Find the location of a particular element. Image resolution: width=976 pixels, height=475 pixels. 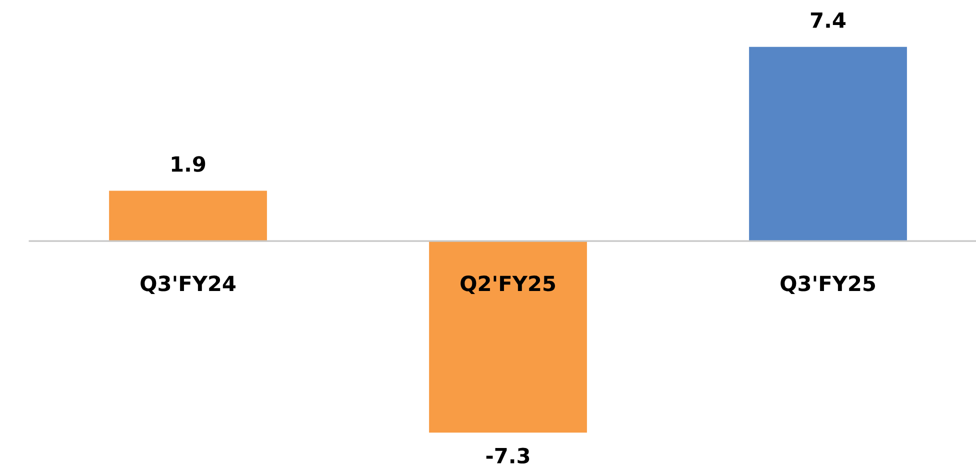

x-tick-label: Q3'FY25 is located at coordinates (827, 285).